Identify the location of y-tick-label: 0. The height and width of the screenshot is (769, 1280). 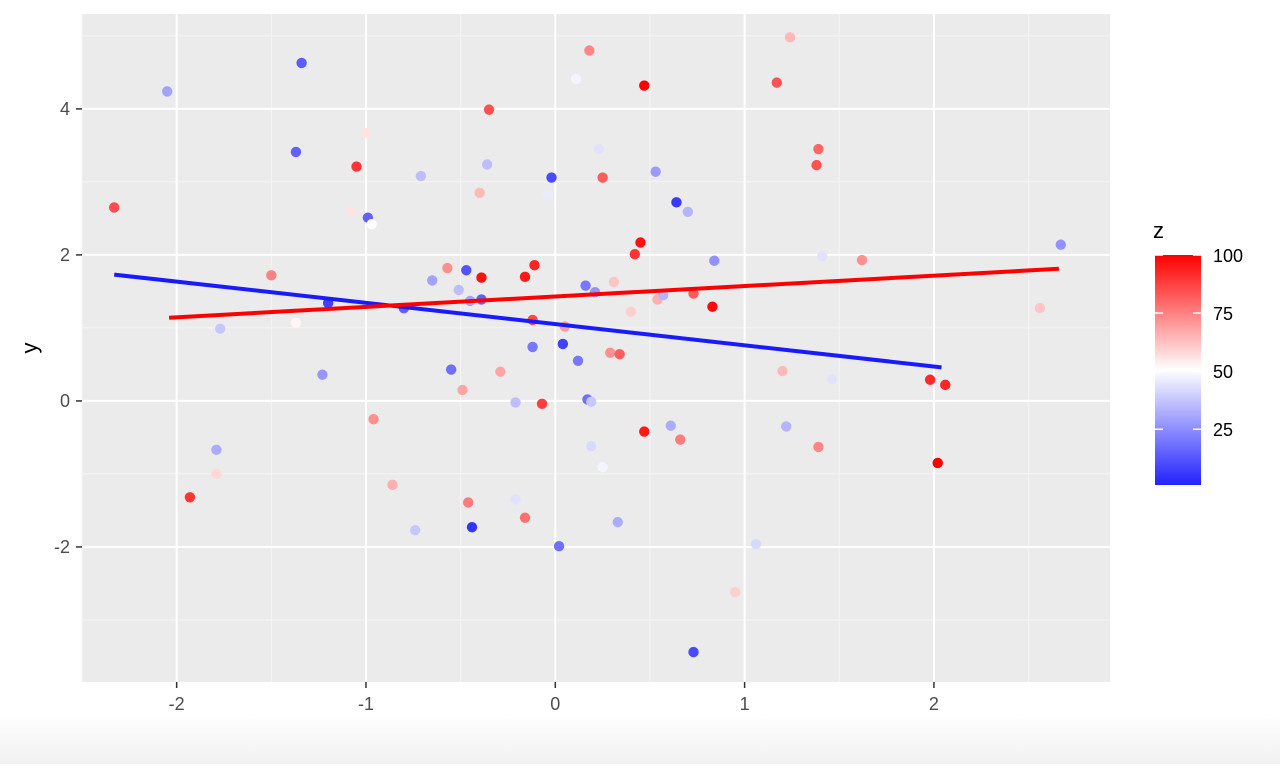
(65, 401).